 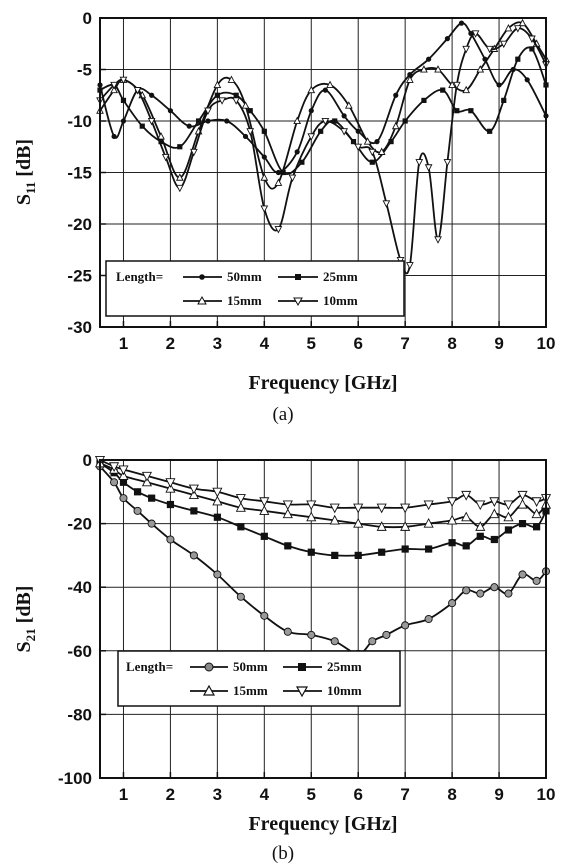 What do you see at coordinates (298, 302) in the screenshot?
I see `legend-marker-triangle-down` at bounding box center [298, 302].